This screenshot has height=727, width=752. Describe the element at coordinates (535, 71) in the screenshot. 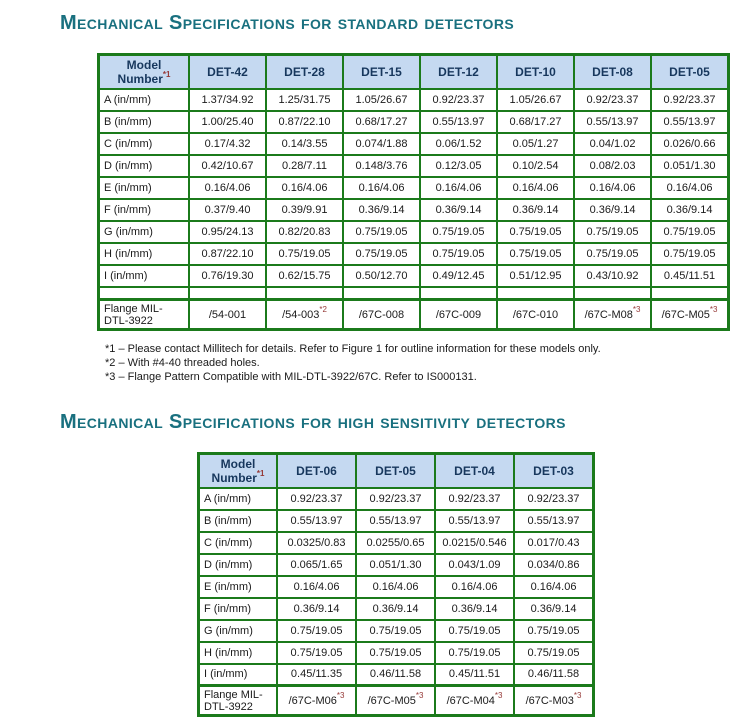

I see `column-header: DET-10` at that location.